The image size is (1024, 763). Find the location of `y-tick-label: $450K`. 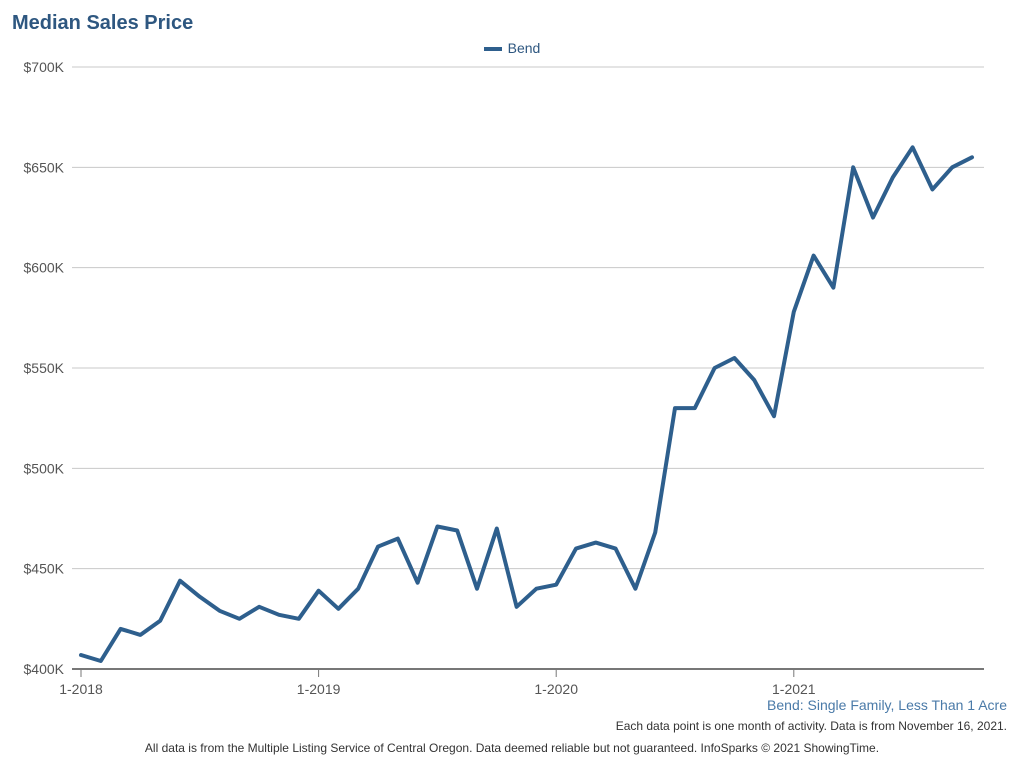

y-tick-label: $450K is located at coordinates (44, 569).